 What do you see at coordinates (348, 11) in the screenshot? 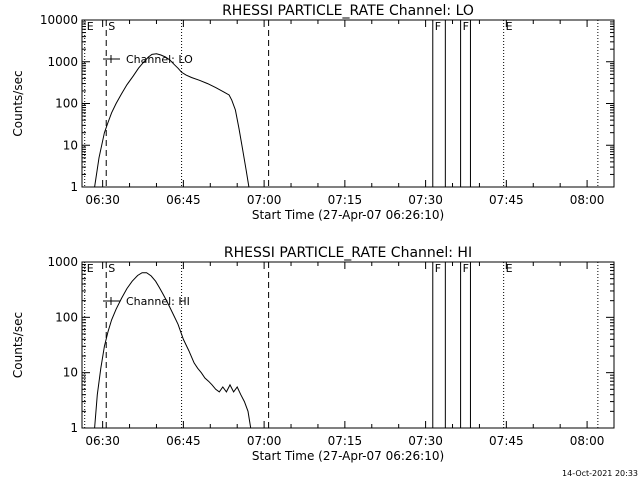
I see `chart-title: RHESSI PARTICLE_RATE Channel: LO` at bounding box center [348, 11].